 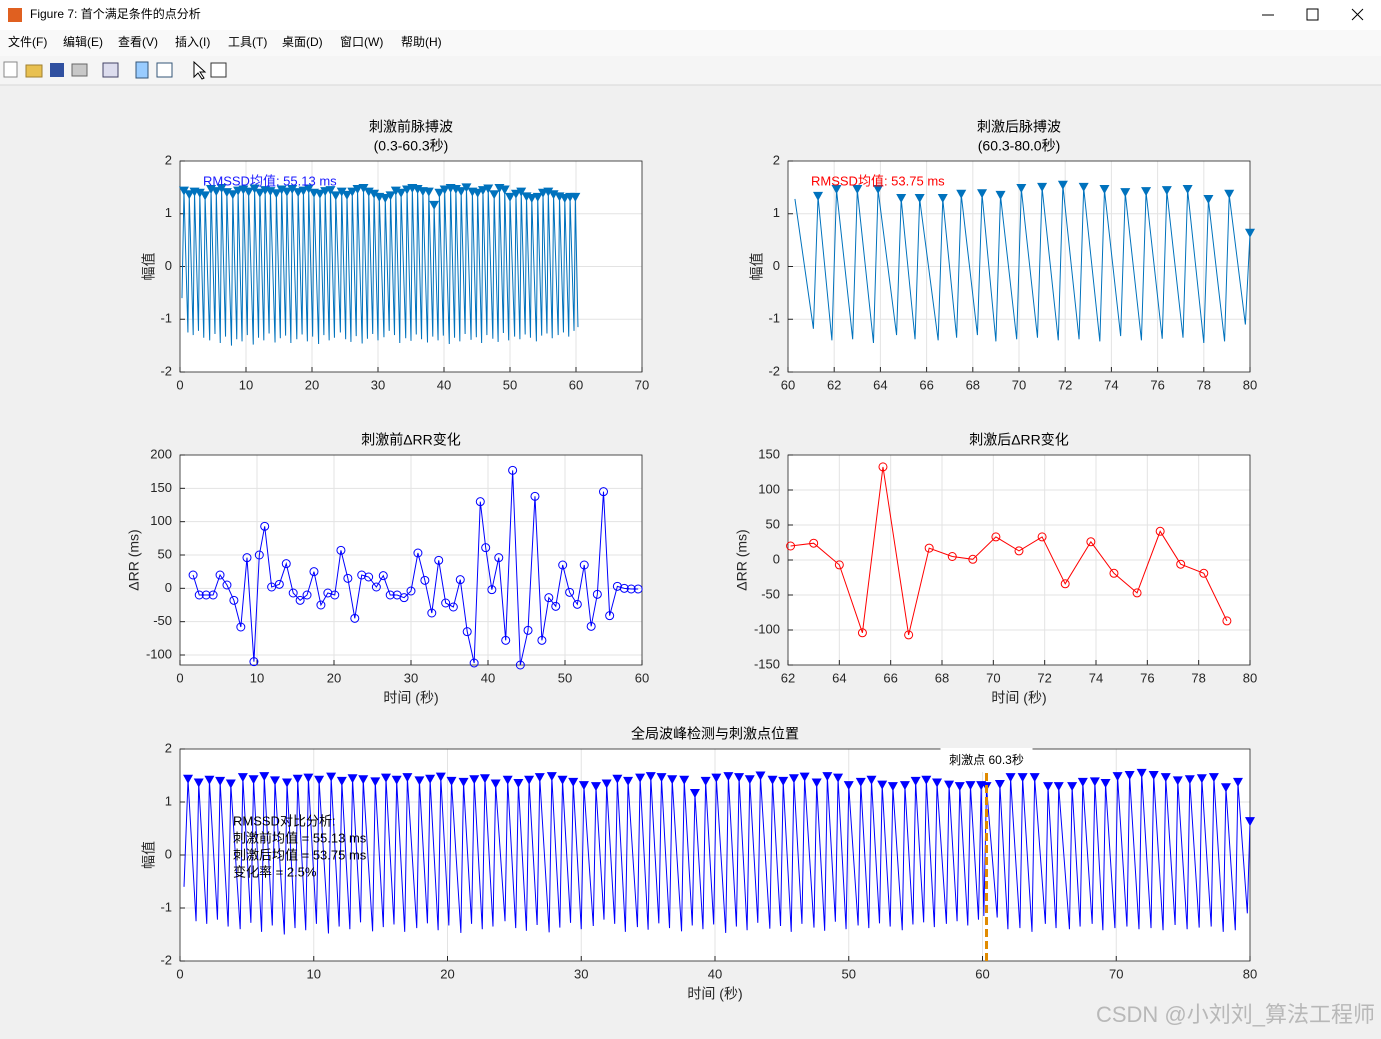 What do you see at coordinates (200, 70) in the screenshot?
I see `pointer-icon` at bounding box center [200, 70].